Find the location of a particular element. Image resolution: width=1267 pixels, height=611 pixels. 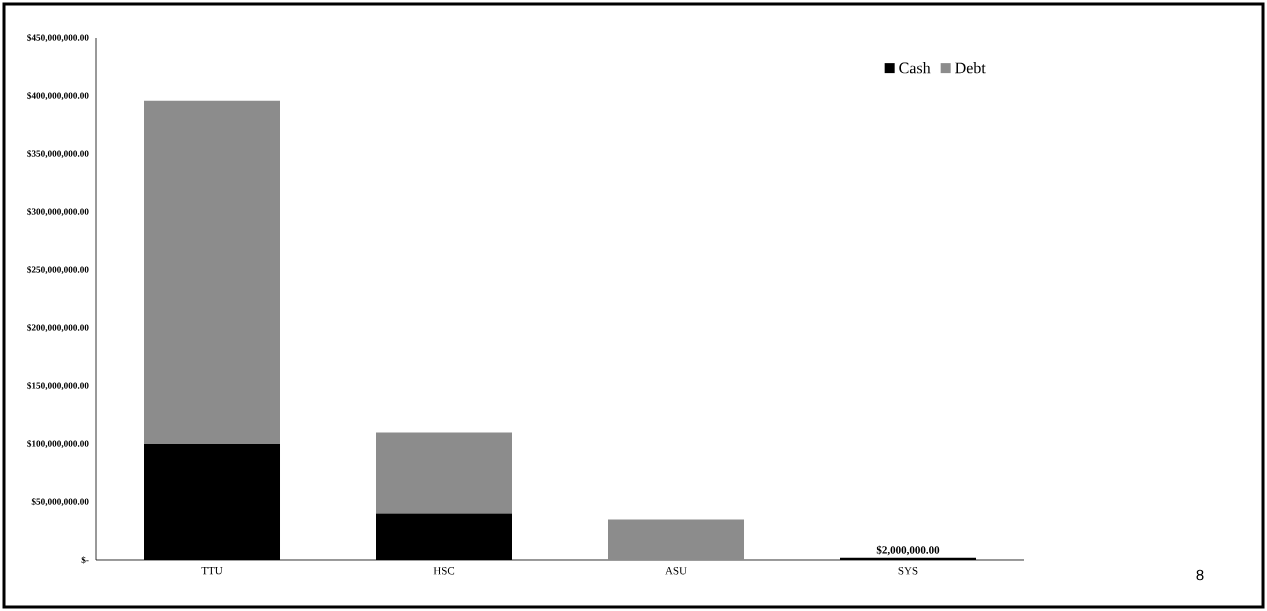

y-tick-label: $150,000,000.00 is located at coordinates (58, 386).